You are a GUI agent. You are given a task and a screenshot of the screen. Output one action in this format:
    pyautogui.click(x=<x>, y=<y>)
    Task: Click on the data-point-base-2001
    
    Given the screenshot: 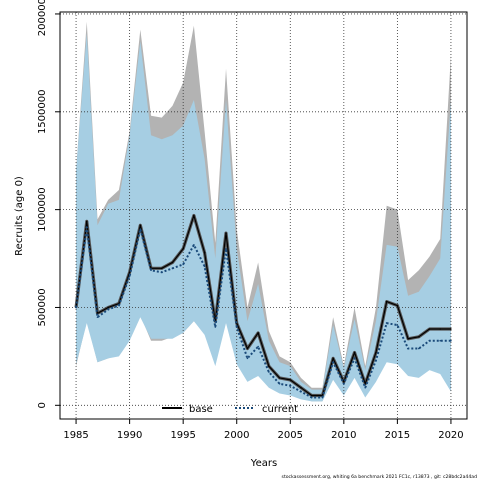 What is the action you would take?
    pyautogui.click(x=247, y=348)
    